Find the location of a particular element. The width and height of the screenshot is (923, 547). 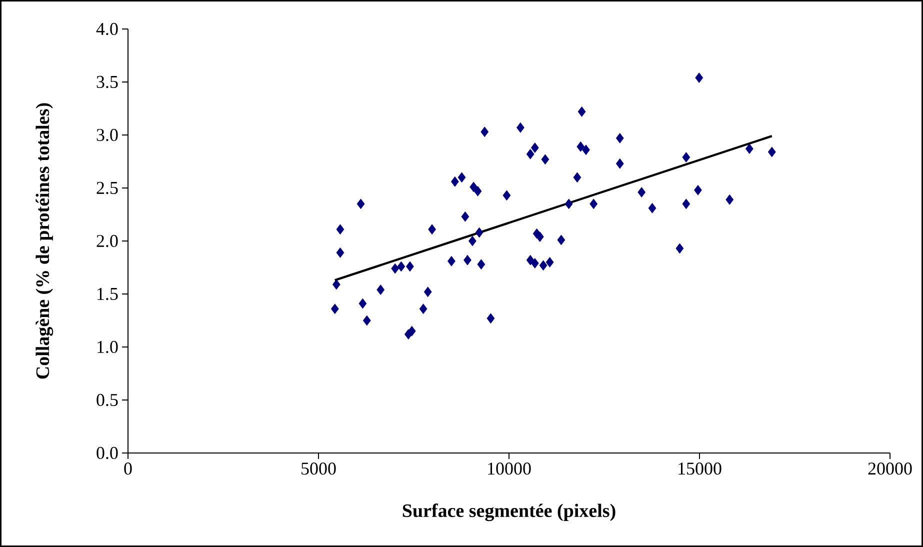

x-tick-label: 15000 is located at coordinates (700, 468).